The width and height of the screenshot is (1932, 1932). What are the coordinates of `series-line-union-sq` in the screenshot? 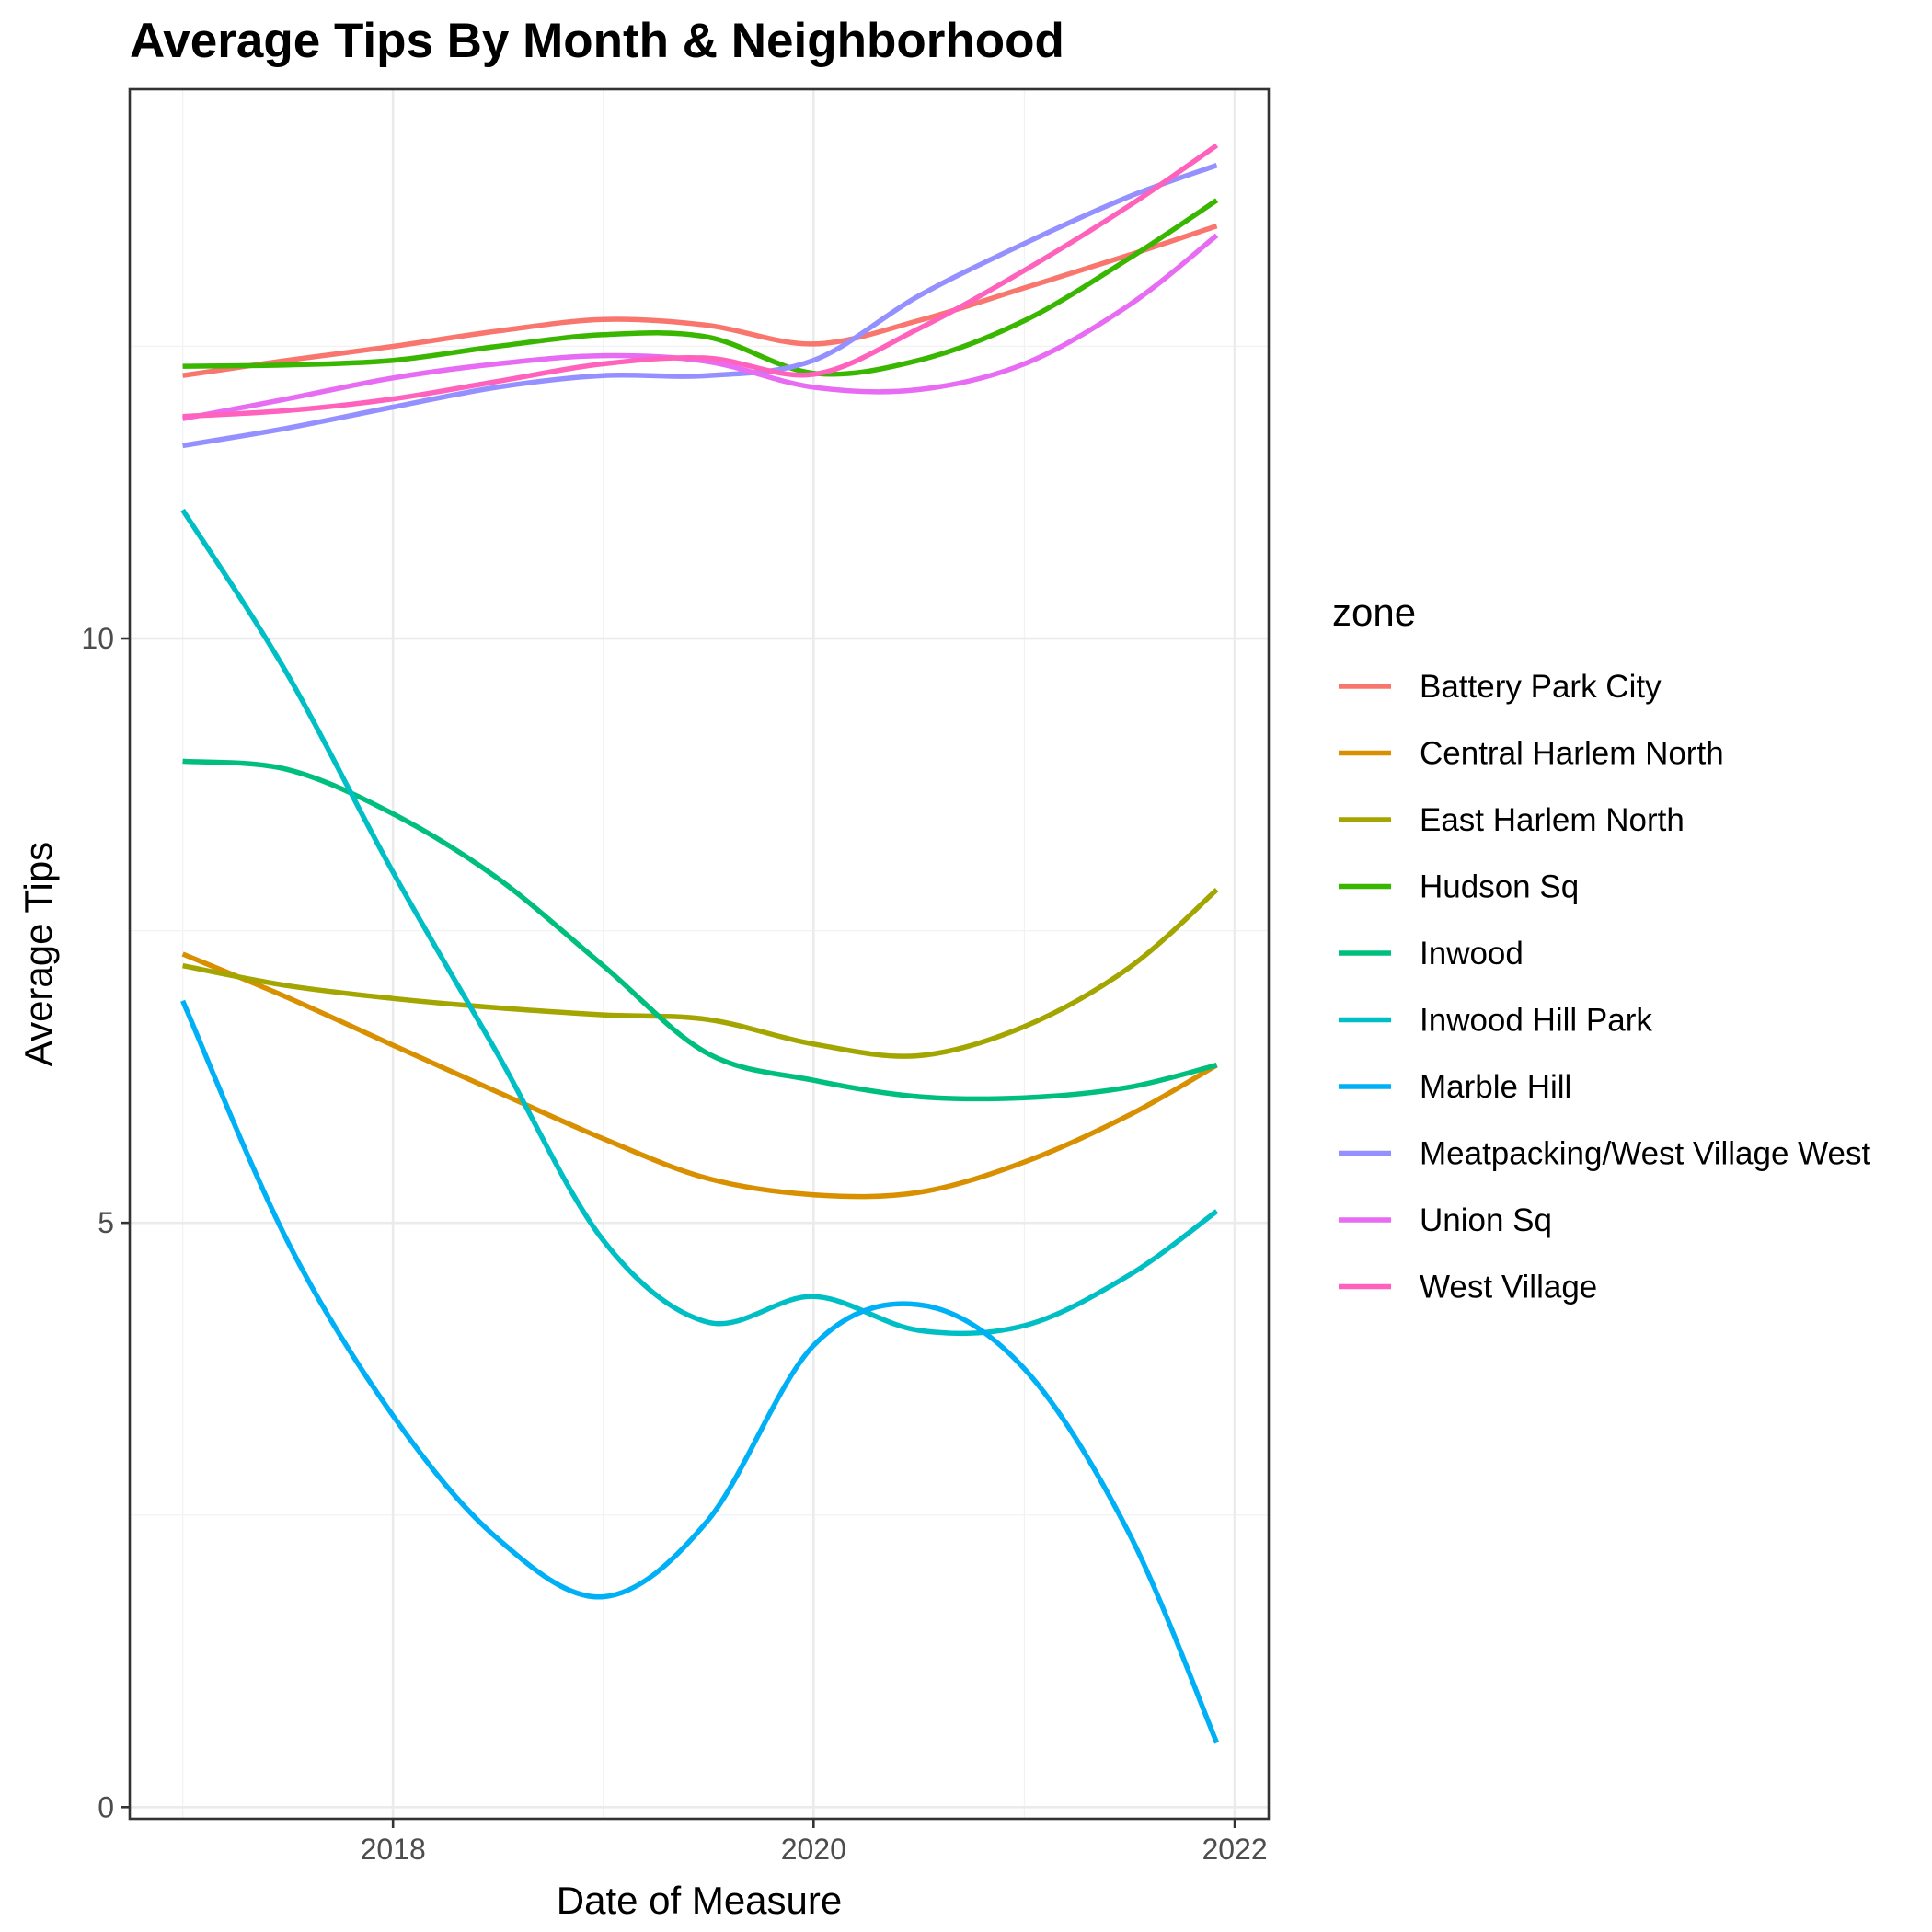 It's located at (700, 327).